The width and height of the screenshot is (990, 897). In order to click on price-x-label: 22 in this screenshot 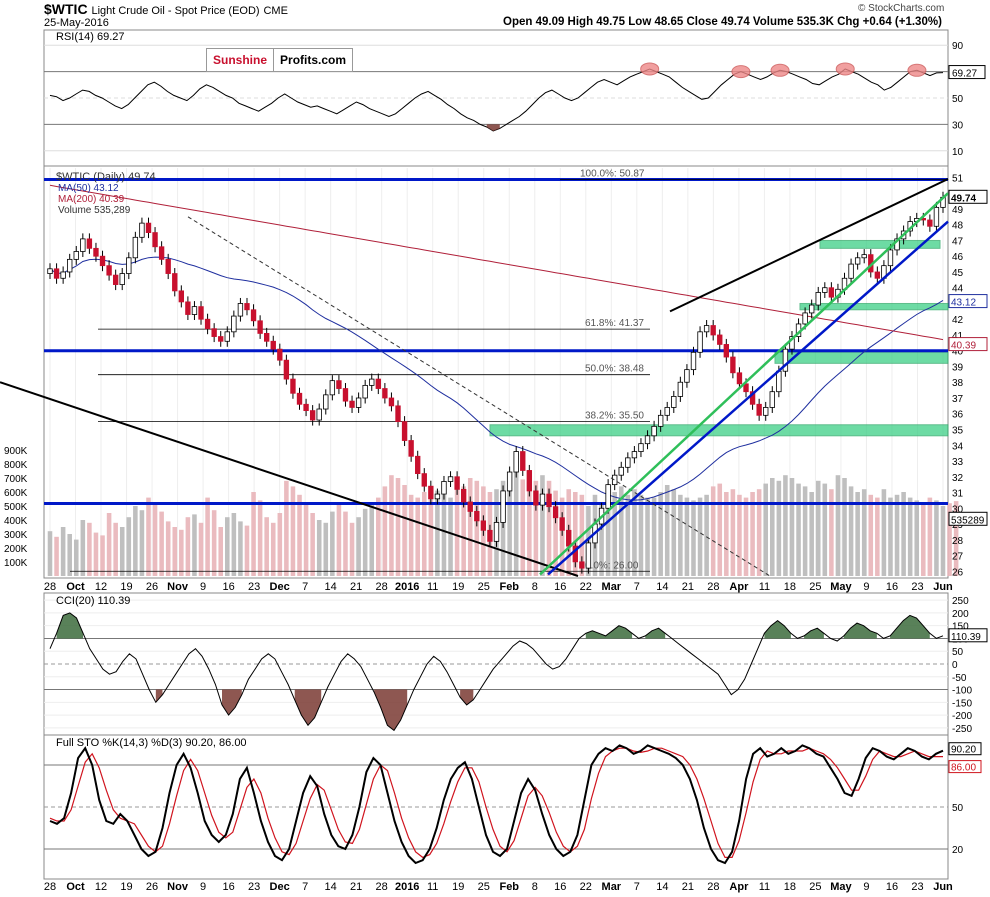, I will do `click(586, 587)`.